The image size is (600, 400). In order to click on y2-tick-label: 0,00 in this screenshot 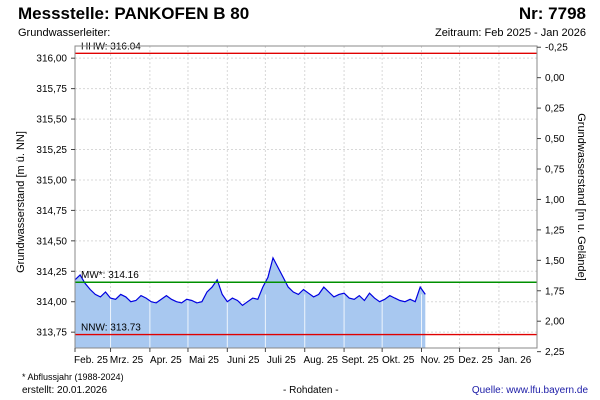, I will do `click(555, 78)`.